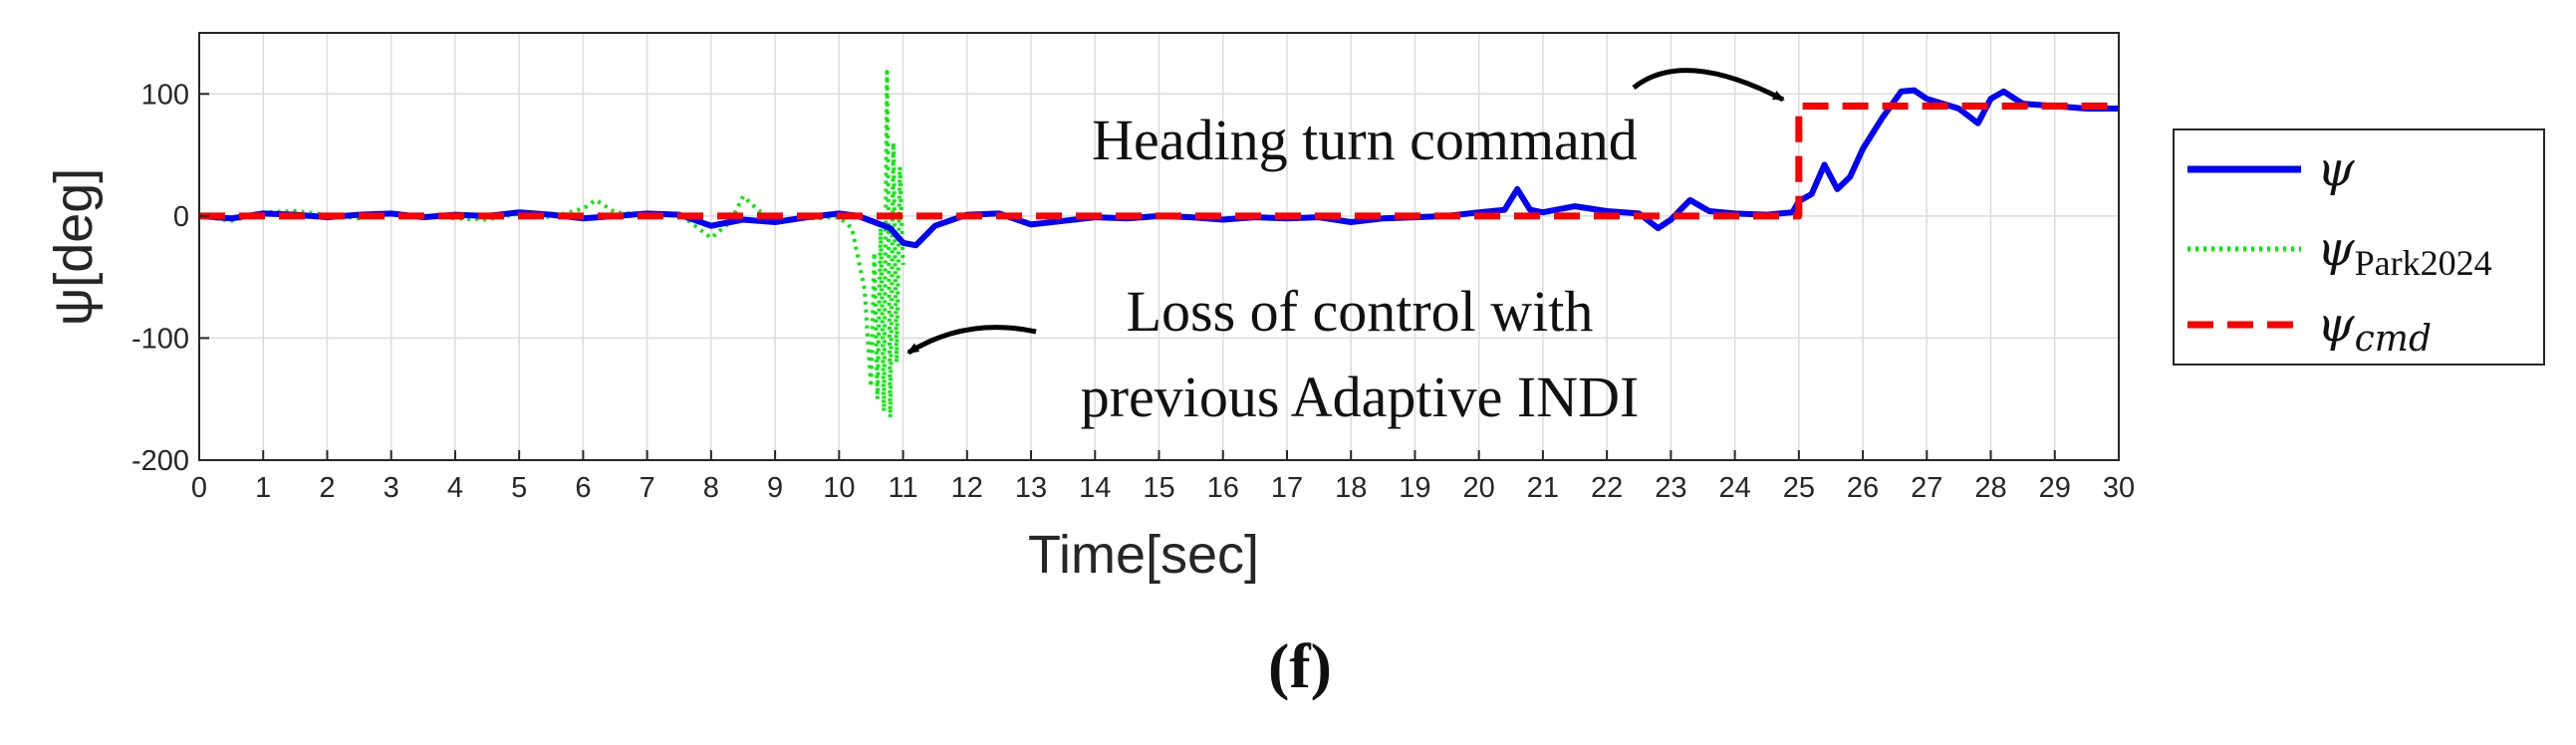 The height and width of the screenshot is (745, 2576). I want to click on x-tick-label: 3, so click(391, 488).